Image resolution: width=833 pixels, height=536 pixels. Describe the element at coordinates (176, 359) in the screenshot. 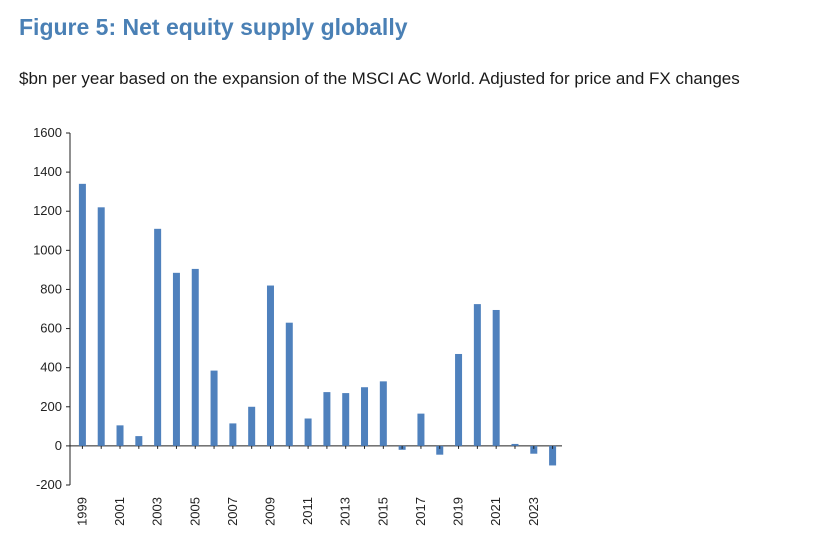

I see `bar-2004` at that location.